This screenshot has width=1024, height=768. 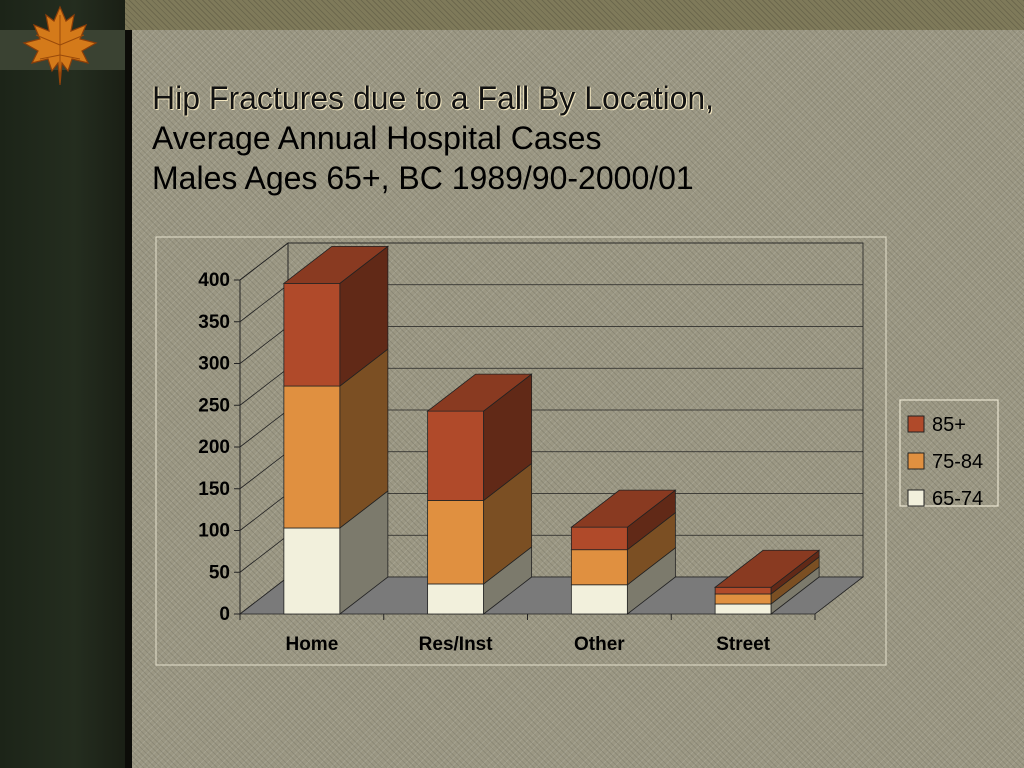 What do you see at coordinates (512, 15) in the screenshot?
I see `top-decorative-band` at bounding box center [512, 15].